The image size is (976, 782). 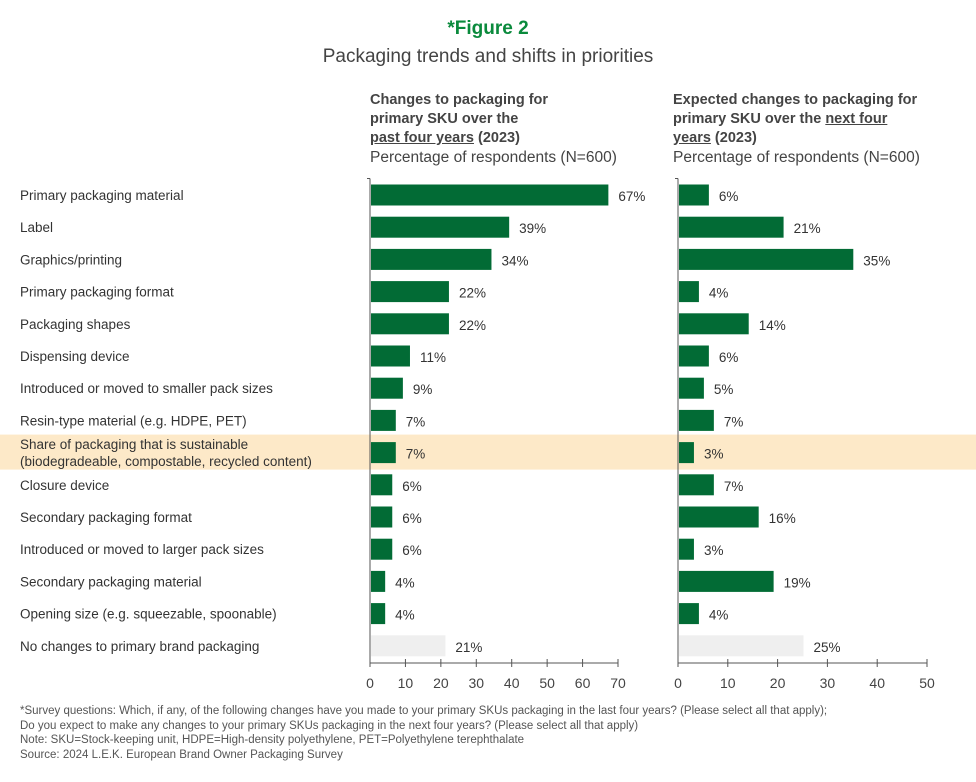 I want to click on category-label: Graphics/printing, so click(x=71, y=259).